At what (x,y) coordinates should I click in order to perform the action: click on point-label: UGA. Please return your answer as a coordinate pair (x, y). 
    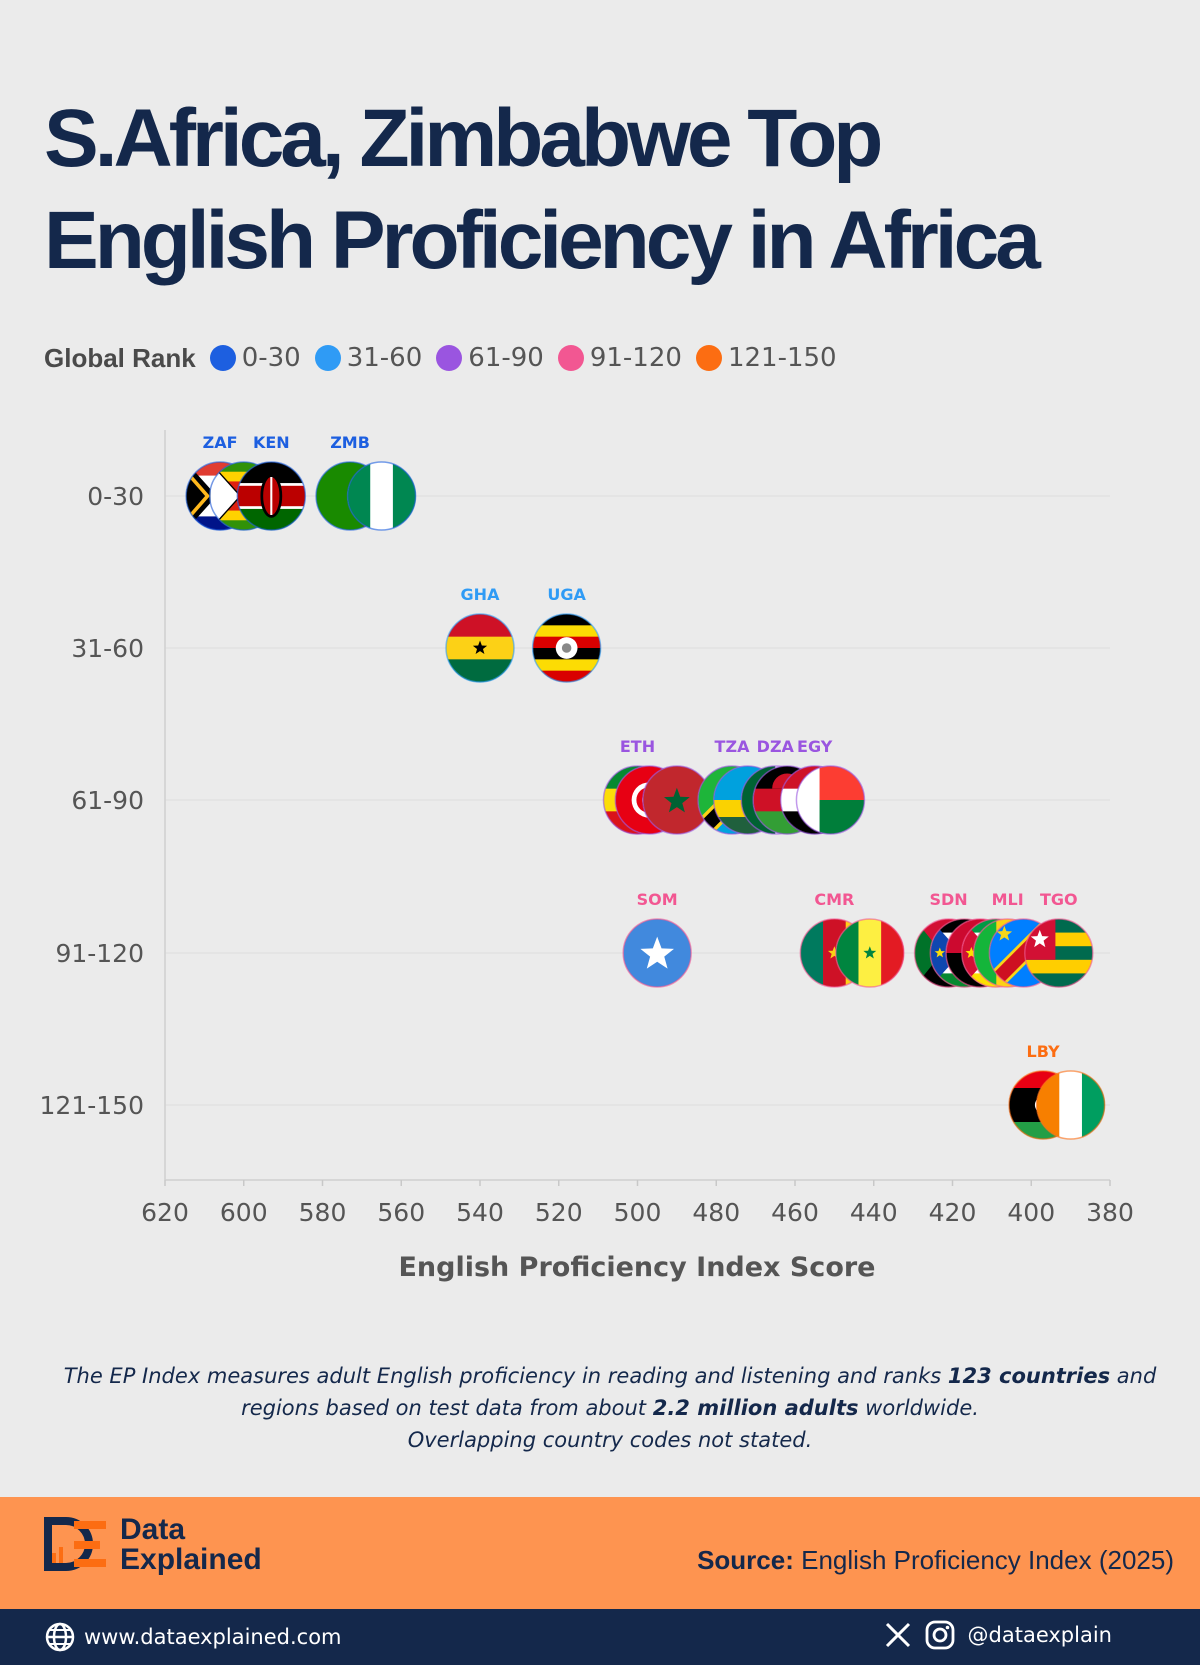
    Looking at the image, I should click on (566, 594).